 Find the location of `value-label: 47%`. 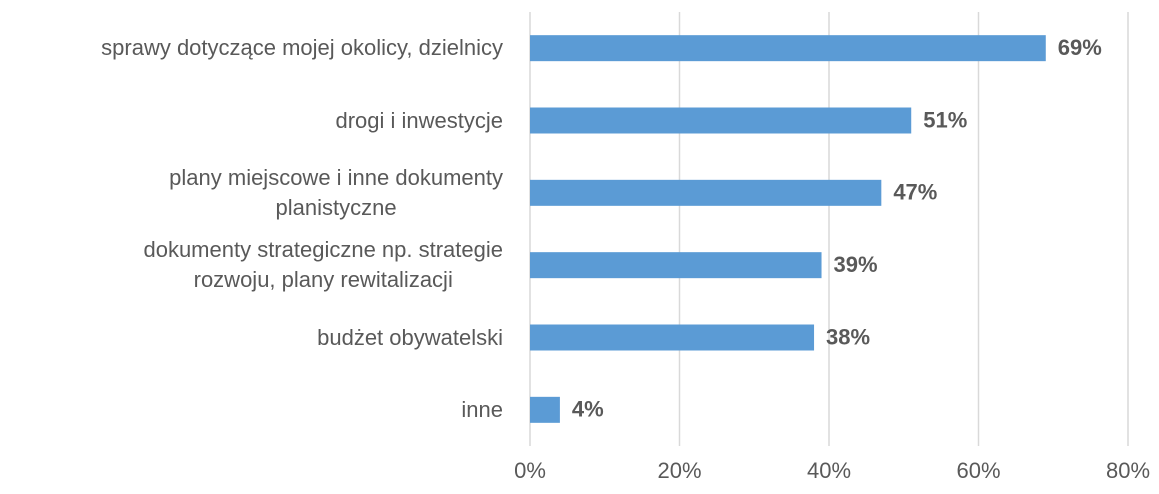

value-label: 47% is located at coordinates (915, 192).